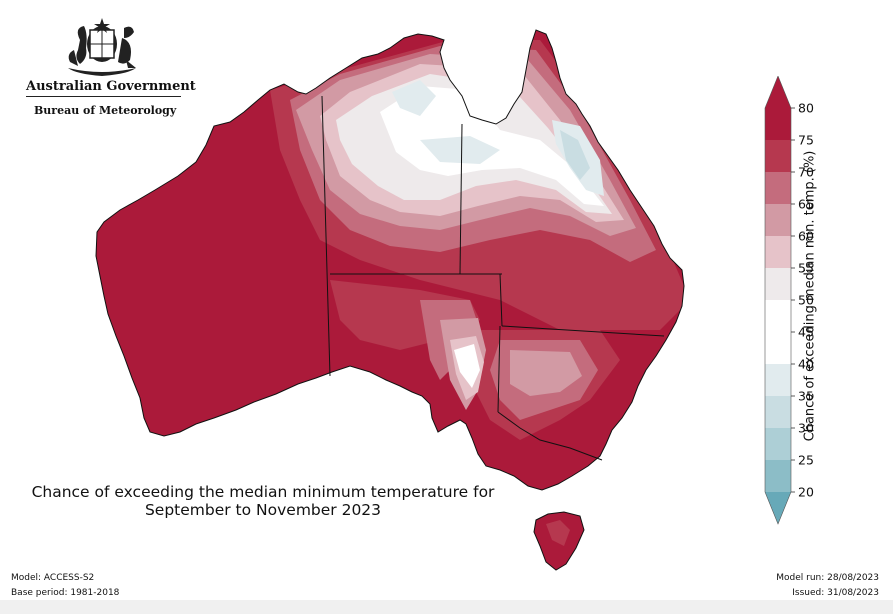 This screenshot has width=893, height=614. What do you see at coordinates (806, 364) in the screenshot?
I see `colorbar-tick-label: 40` at bounding box center [806, 364].